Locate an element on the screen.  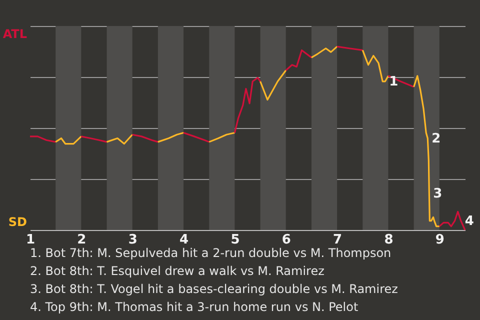
x-tick-label: 6 is located at coordinates (286, 240).